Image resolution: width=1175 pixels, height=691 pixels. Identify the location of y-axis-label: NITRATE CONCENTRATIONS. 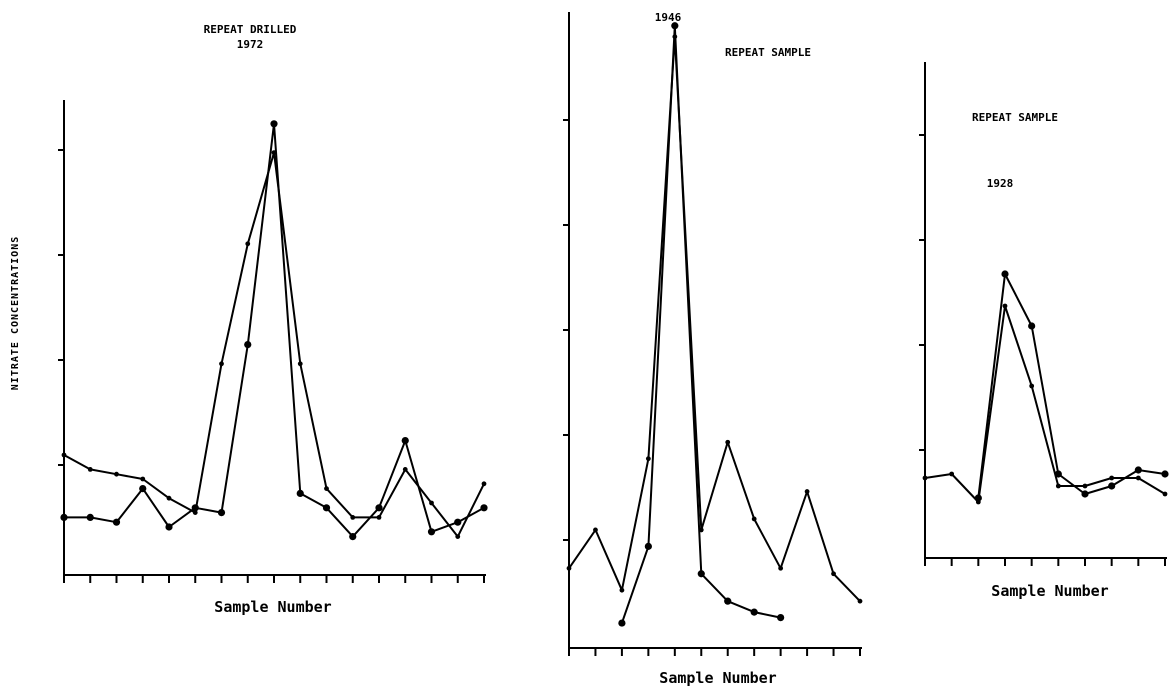
(15, 313).